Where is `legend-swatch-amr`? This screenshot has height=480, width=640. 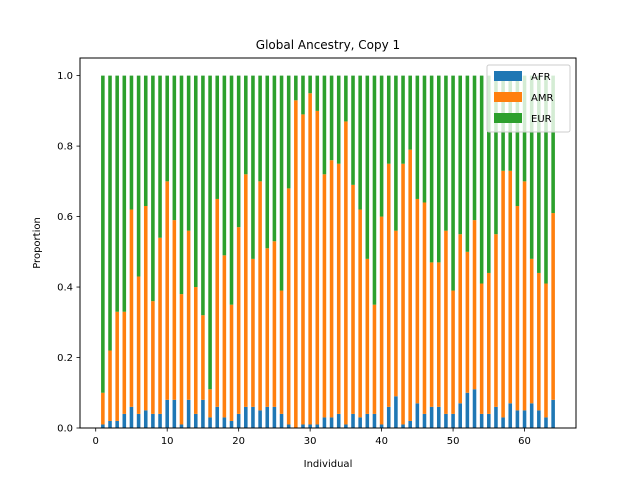 legend-swatch-amr is located at coordinates (508, 97).